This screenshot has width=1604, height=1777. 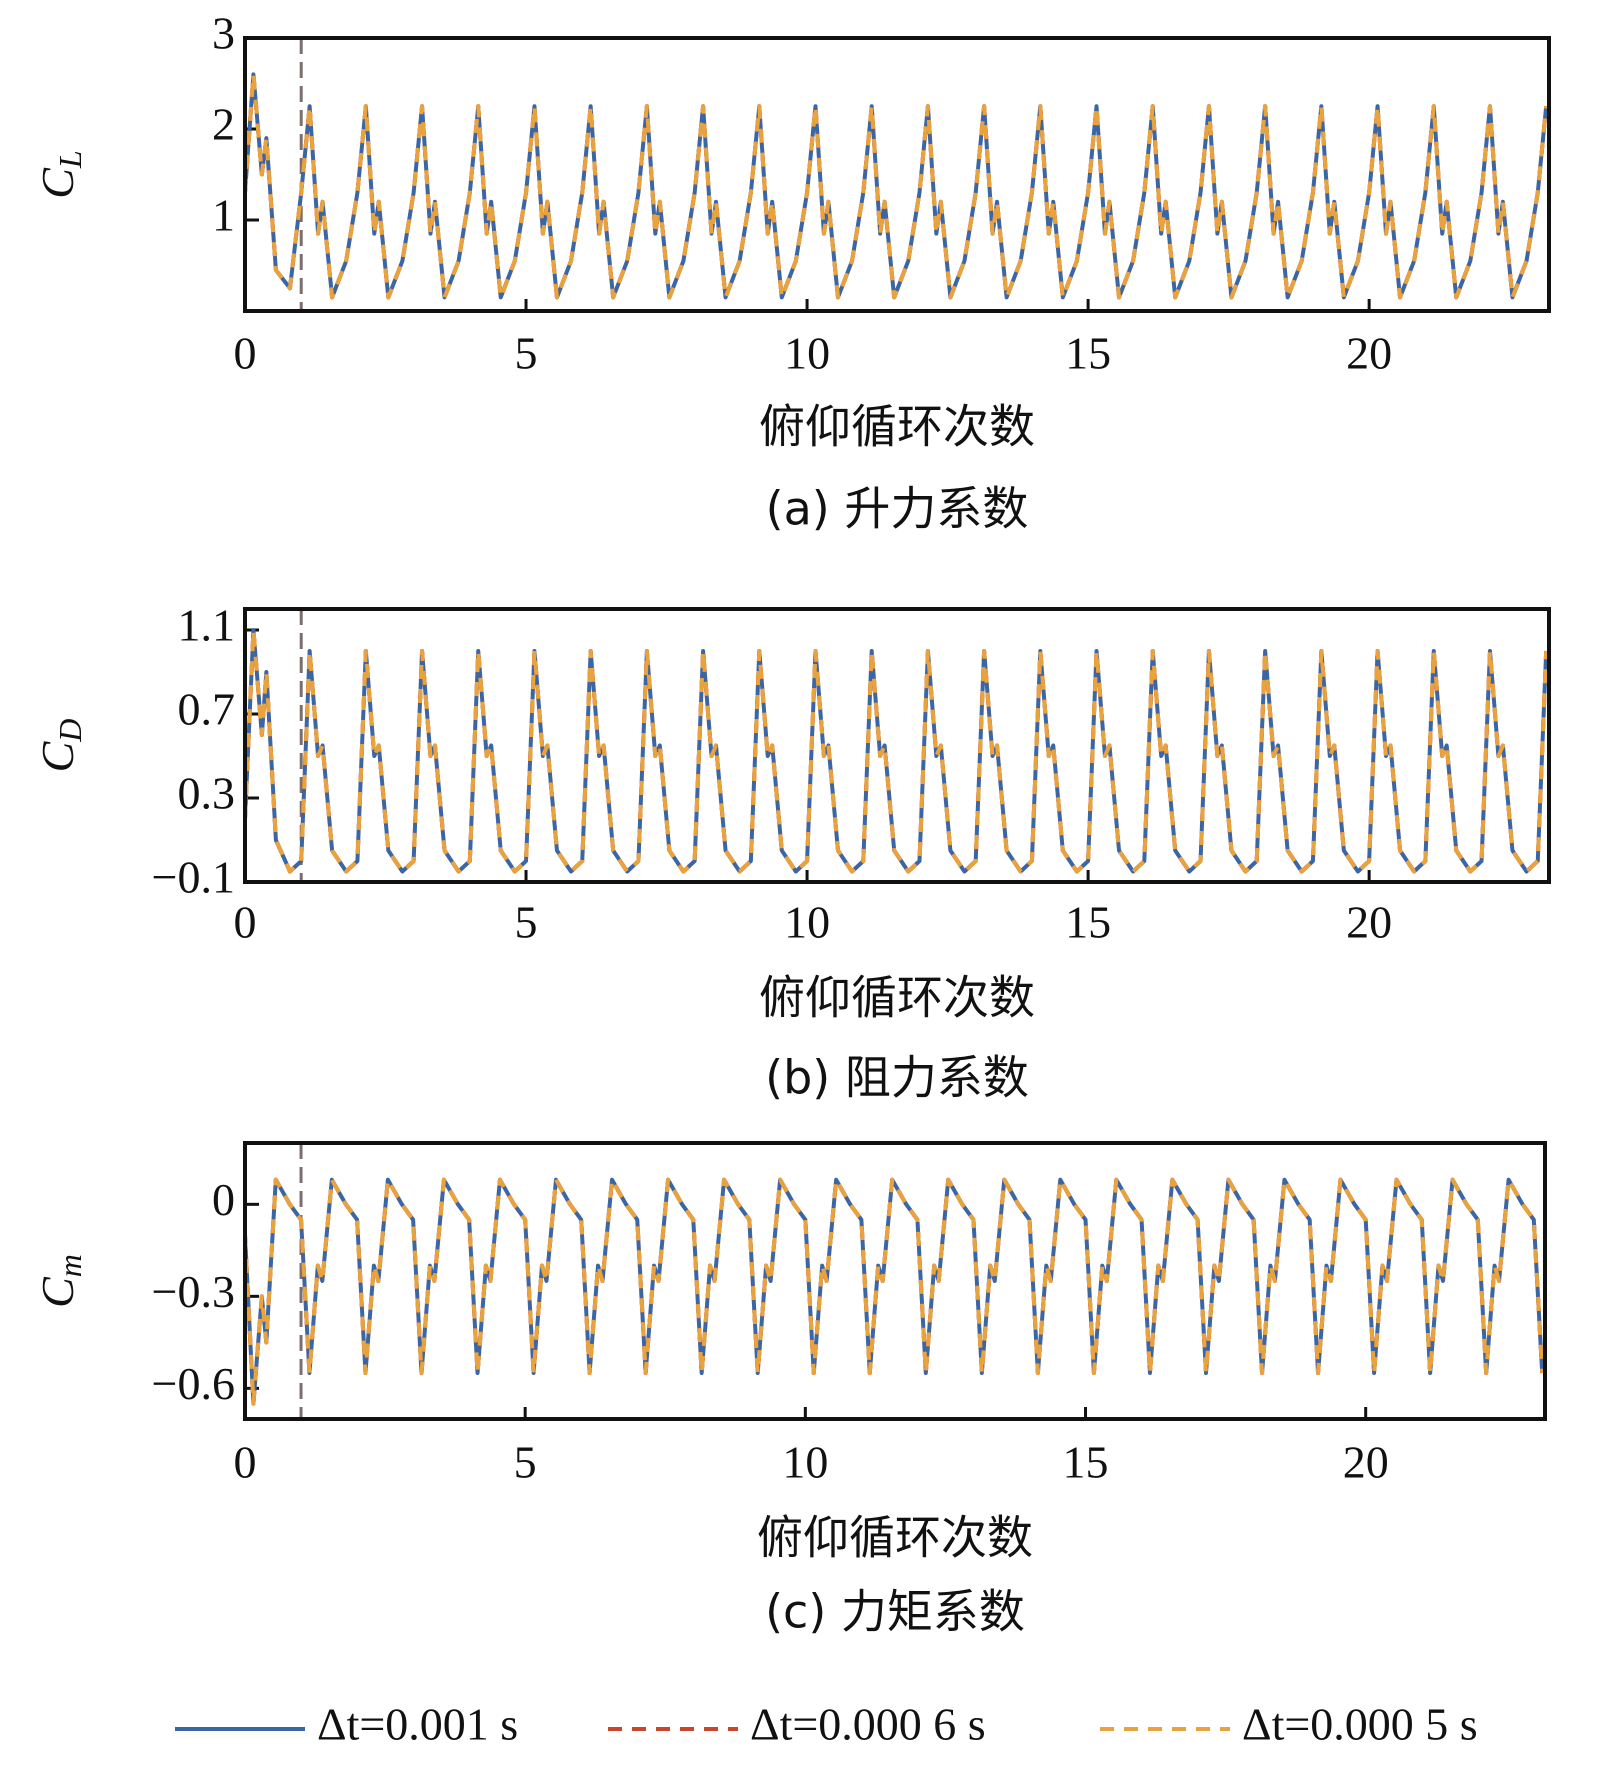 What do you see at coordinates (193, 1383) in the screenshot?
I see `y-tick-label: −0.6` at bounding box center [193, 1383].